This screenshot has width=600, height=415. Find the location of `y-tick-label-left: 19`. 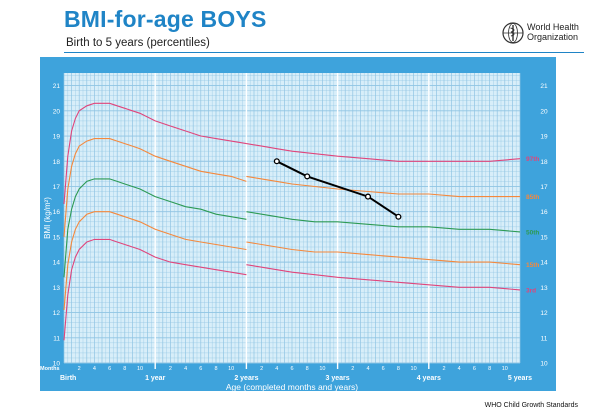

y-tick-label-left: 19 is located at coordinates (57, 137).